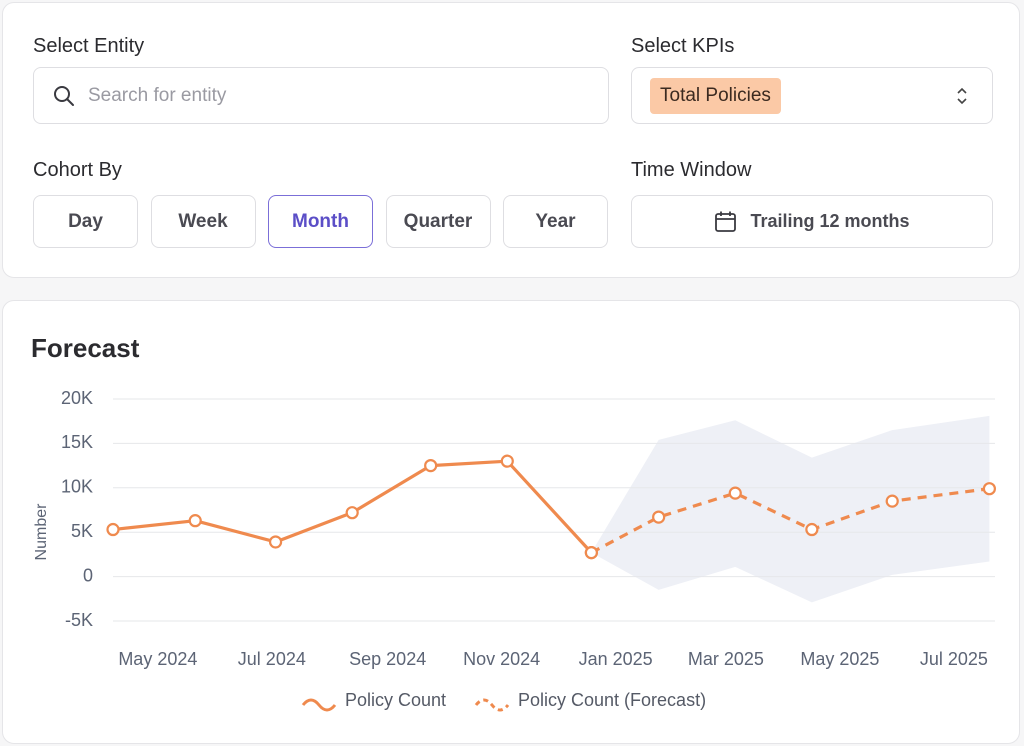  I want to click on x-tick-label: Nov 2024, so click(501, 659).